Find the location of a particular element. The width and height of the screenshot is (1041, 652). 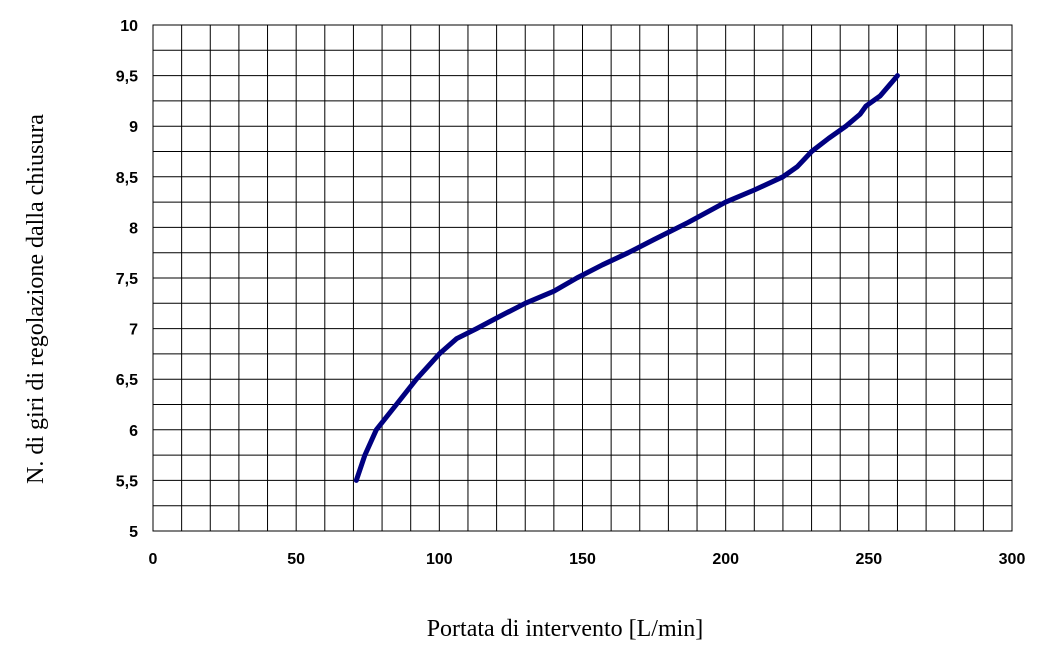

y-tick-label: 7,5 is located at coordinates (127, 279).